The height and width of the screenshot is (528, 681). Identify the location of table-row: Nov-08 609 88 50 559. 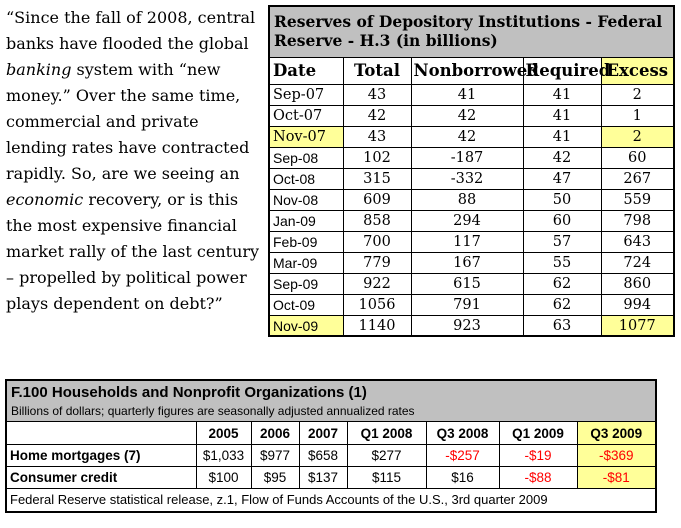
(471, 199).